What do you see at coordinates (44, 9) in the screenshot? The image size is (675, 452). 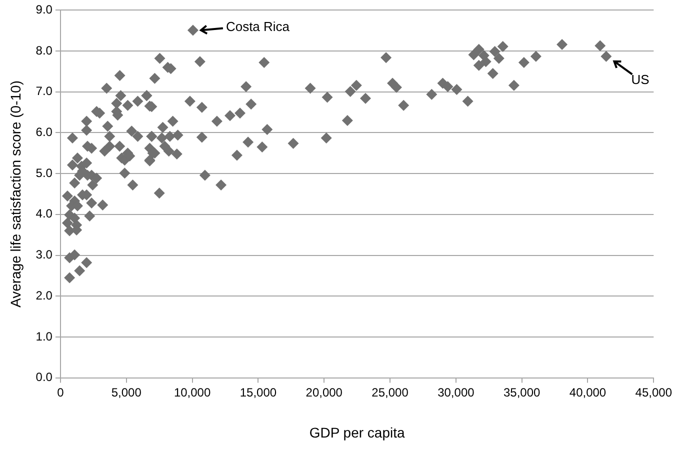 I see `y-tick-label: 9.0` at bounding box center [44, 9].